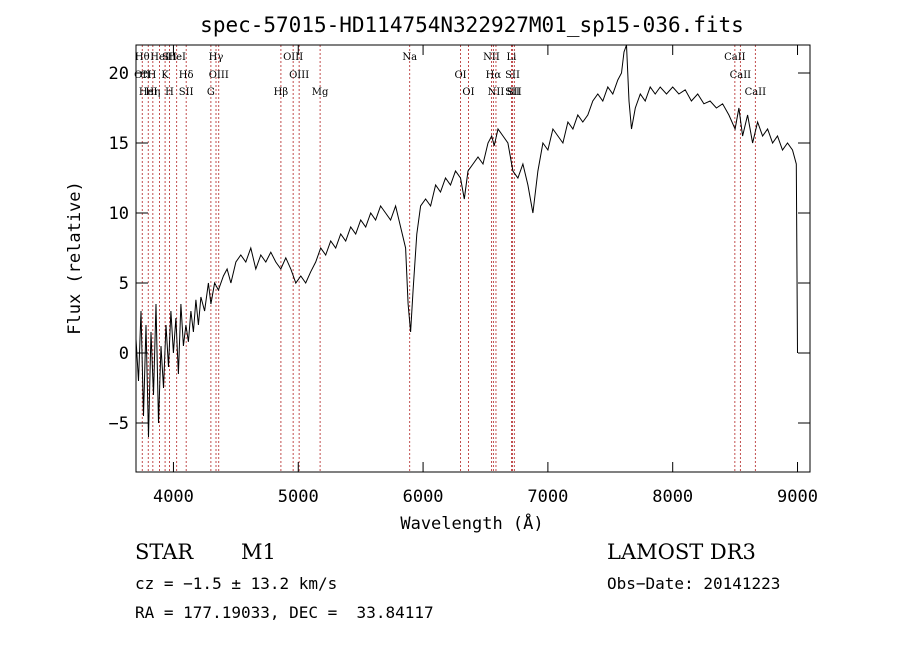 This screenshot has height=649, width=900. Describe the element at coordinates (284, 612) in the screenshot. I see `coordinates-text: RA = 177.19033, DEC = 33.84117` at that location.